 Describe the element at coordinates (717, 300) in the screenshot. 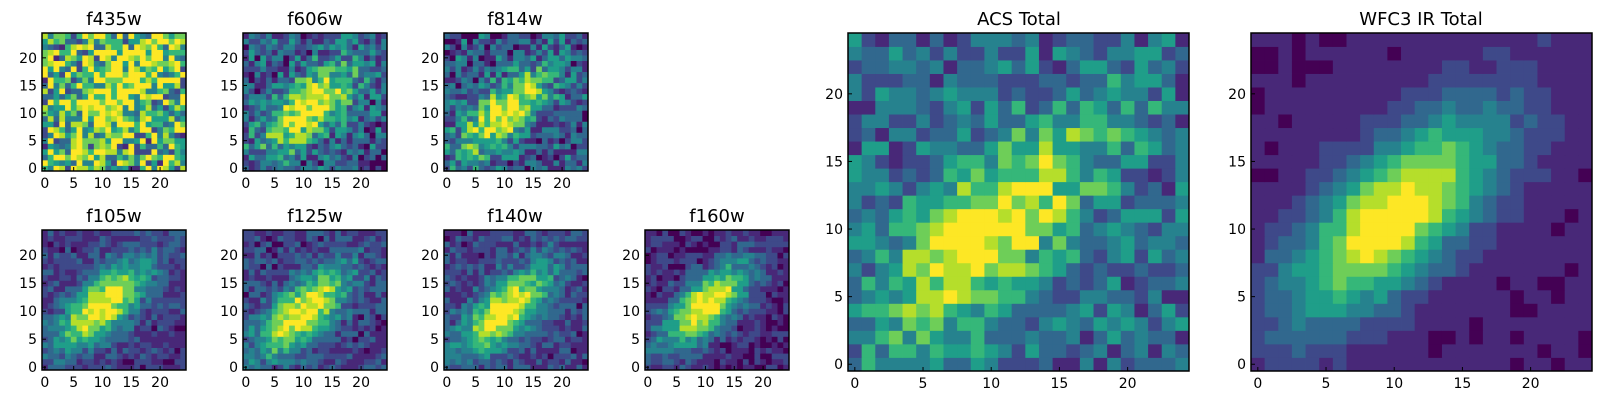

I see `frame-f160w` at that location.